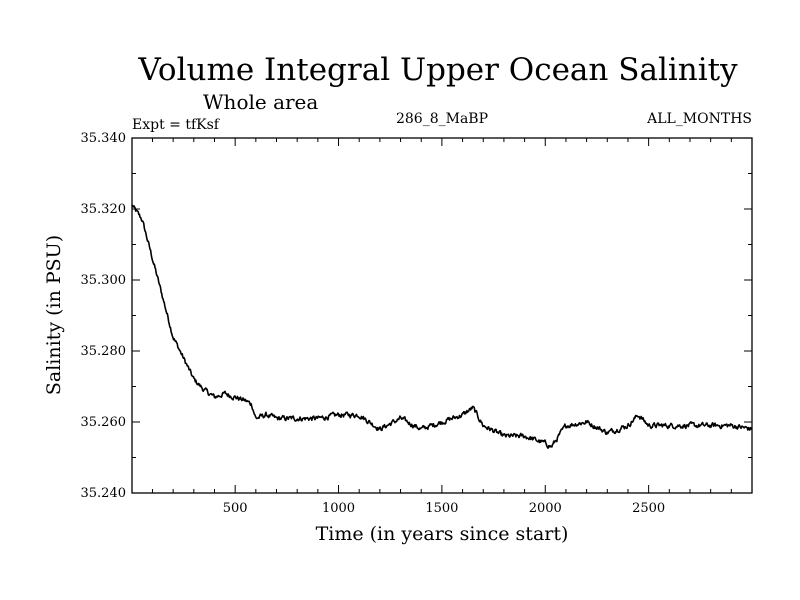 This screenshot has height=600, width=800. What do you see at coordinates (260, 102) in the screenshot?
I see `chart-subtitle: Whole area` at bounding box center [260, 102].